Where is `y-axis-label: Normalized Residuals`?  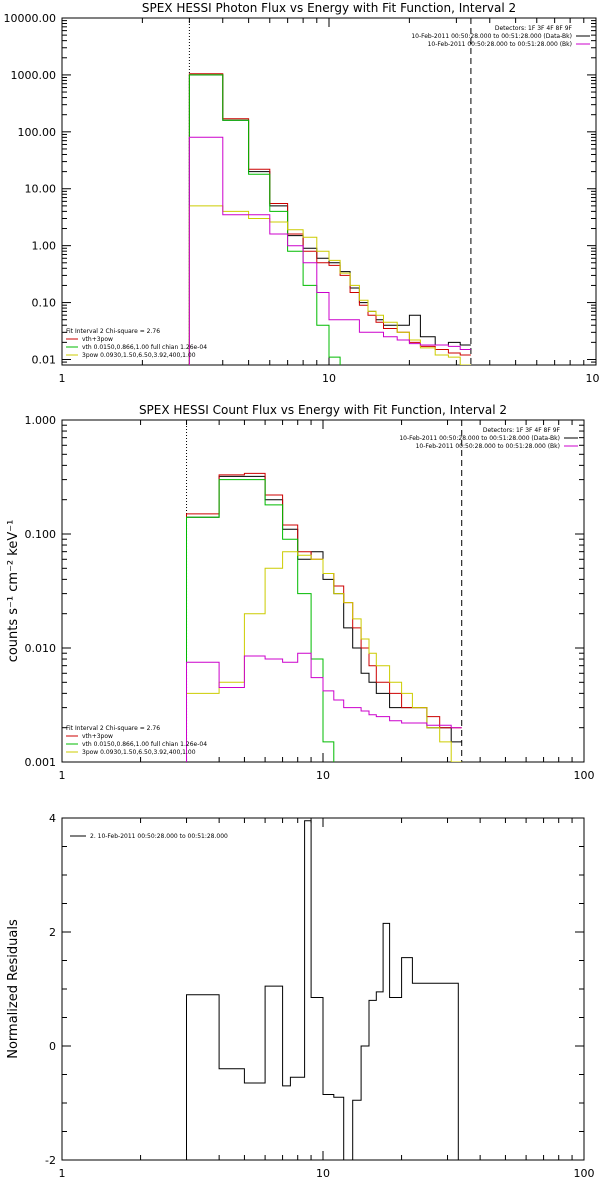
y-axis-label: Normalized Residuals is located at coordinates (13, 989).